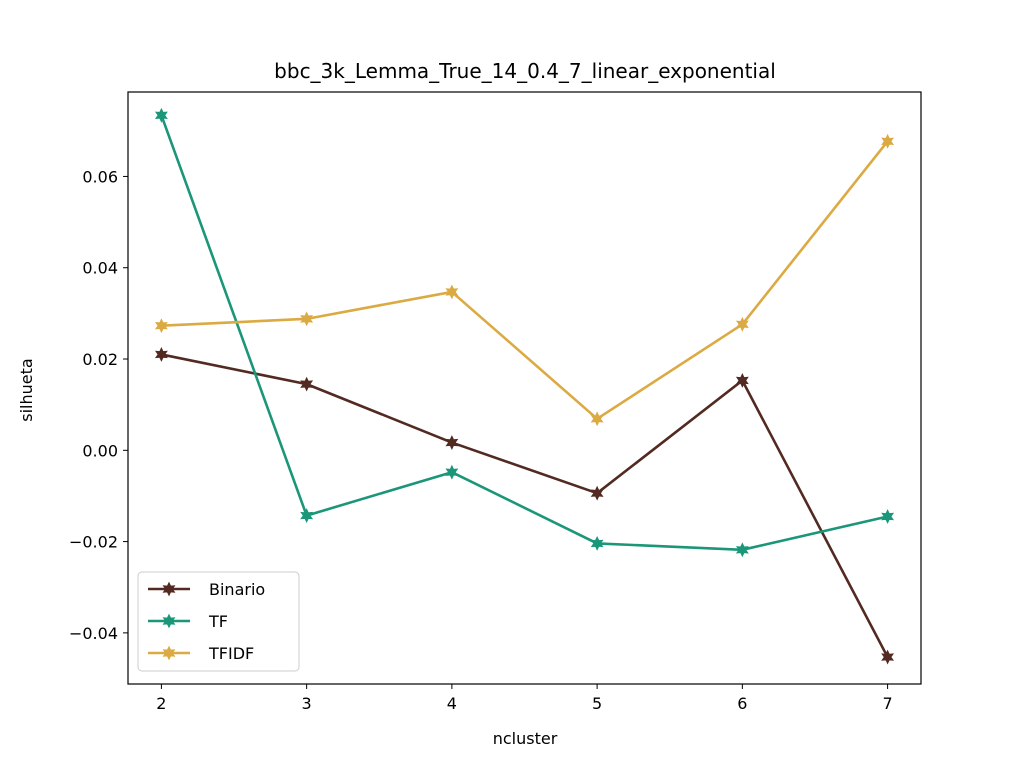 The height and width of the screenshot is (768, 1024). I want to click on y-tick-label: 0.04, so click(100, 268).